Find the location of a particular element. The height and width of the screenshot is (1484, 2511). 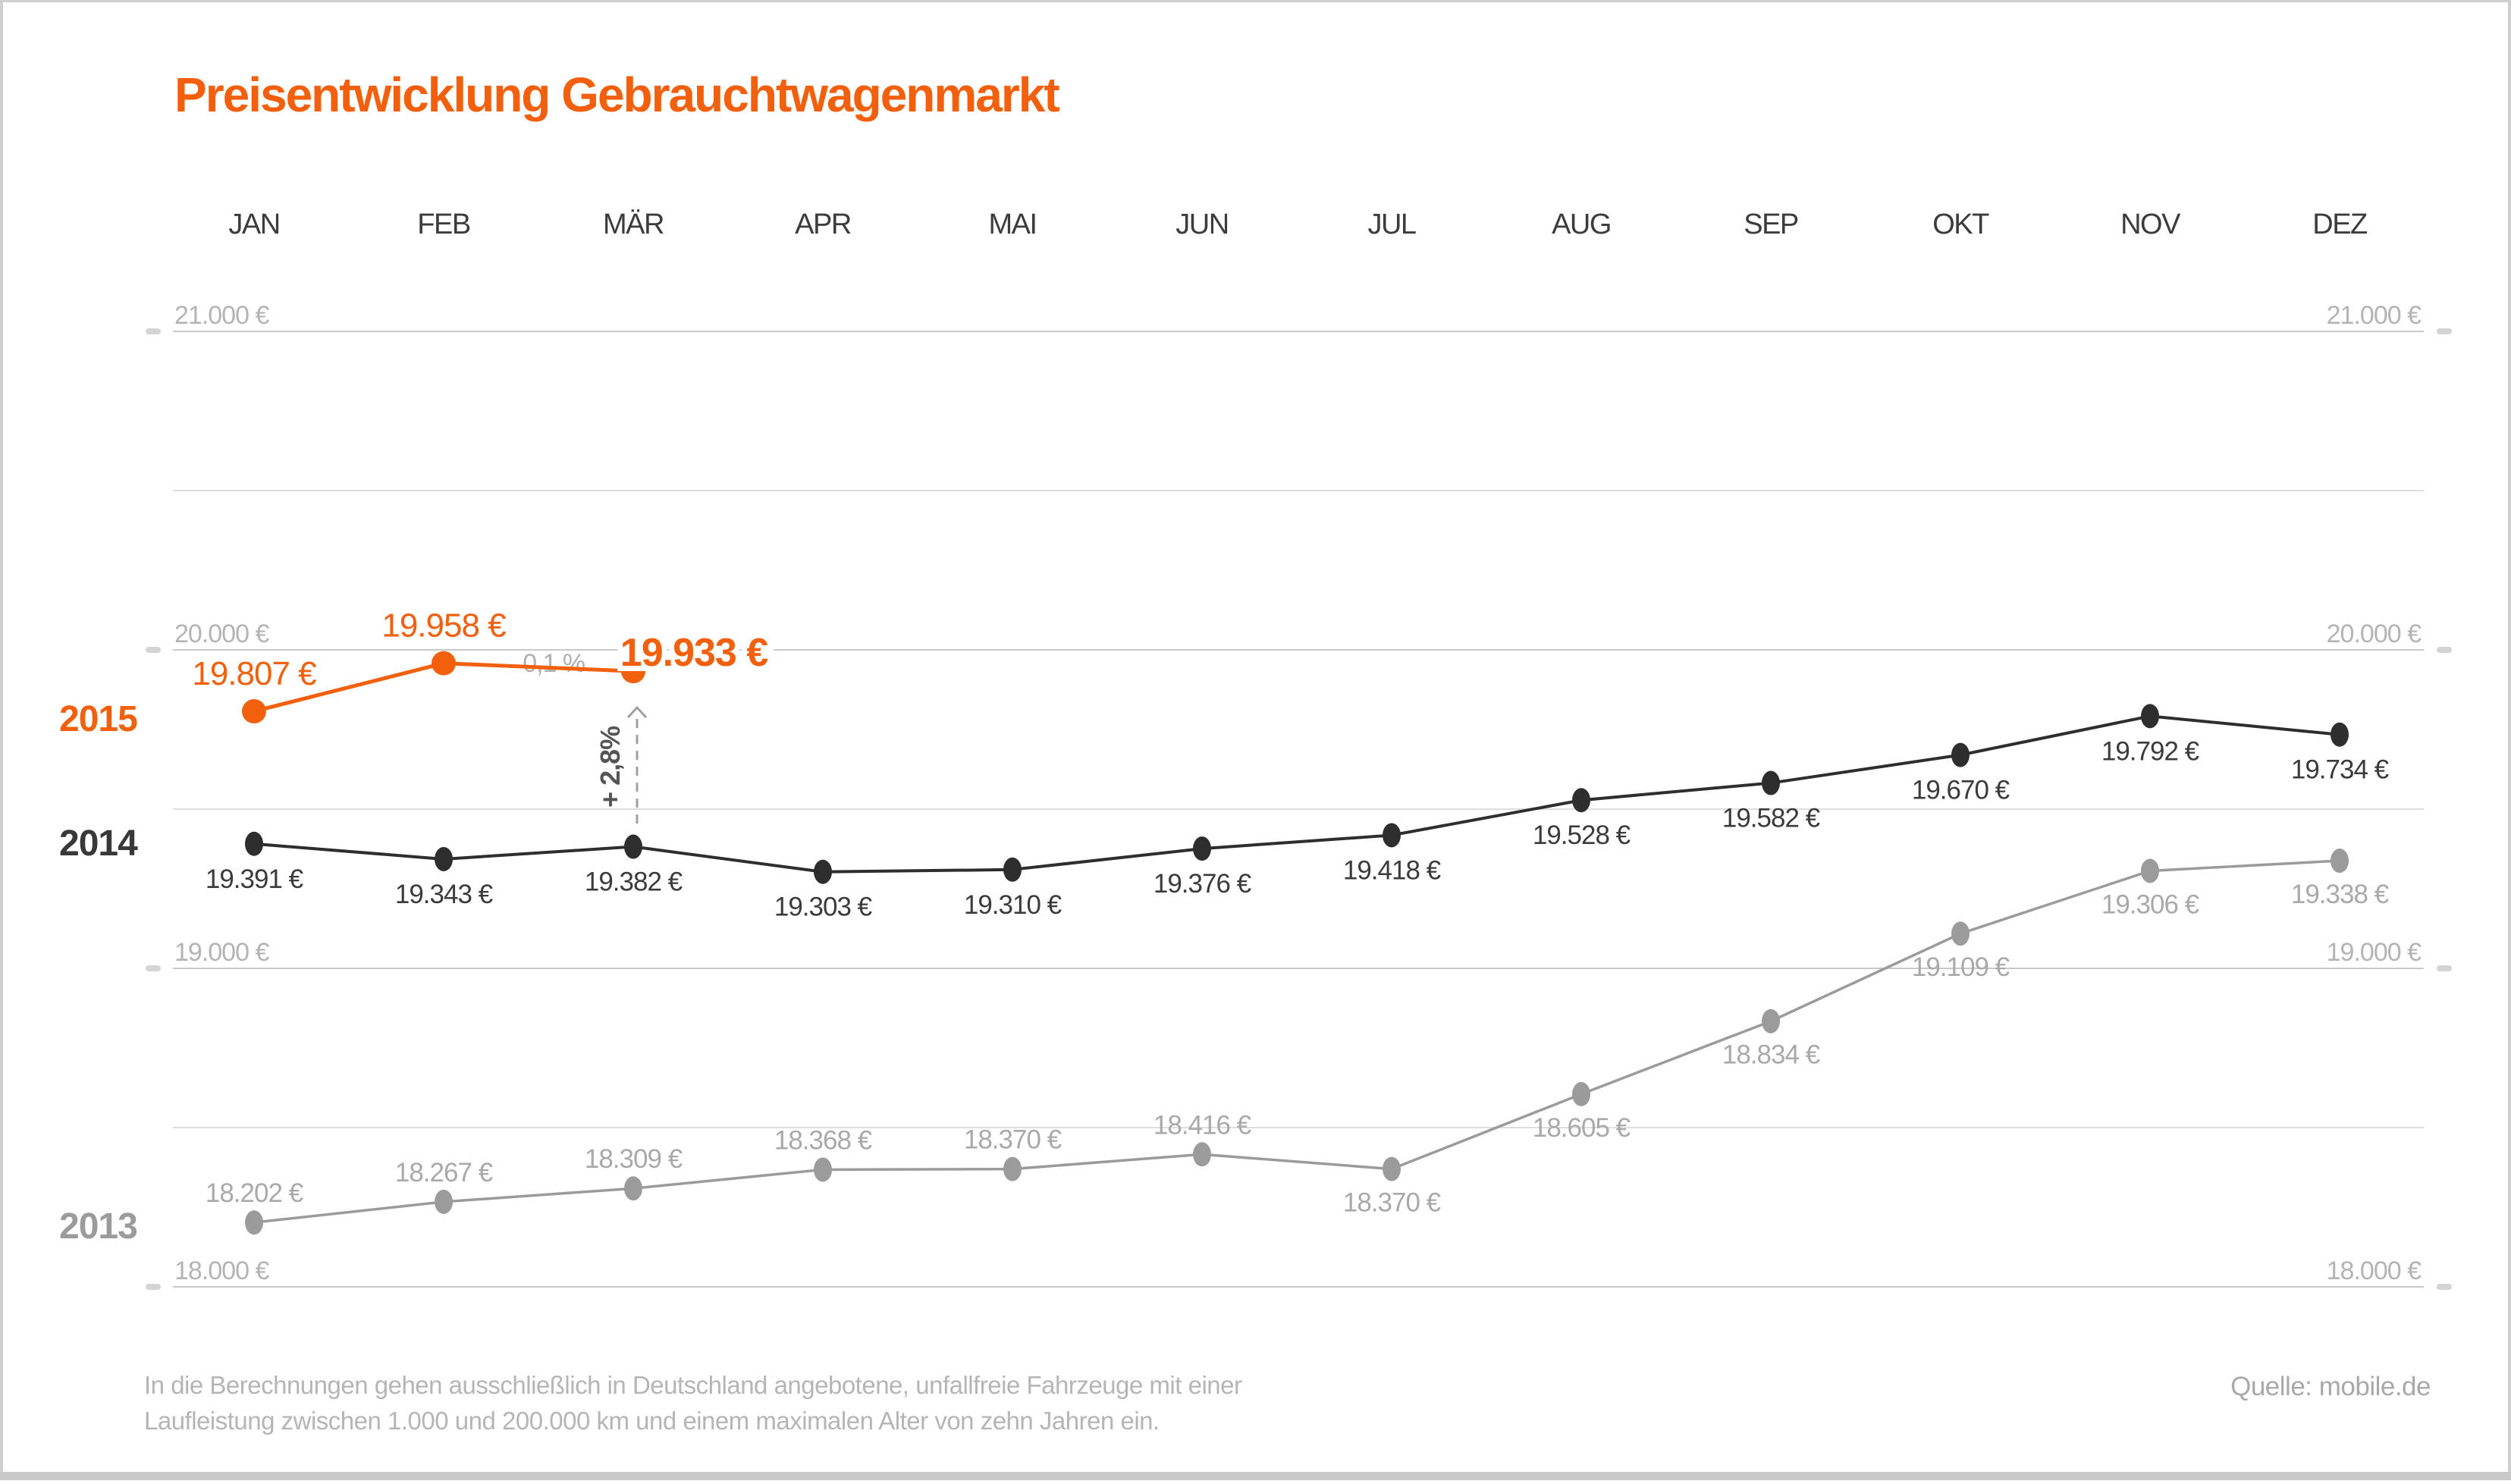

series-year-label-2013: 2013 is located at coordinates (98, 1226).